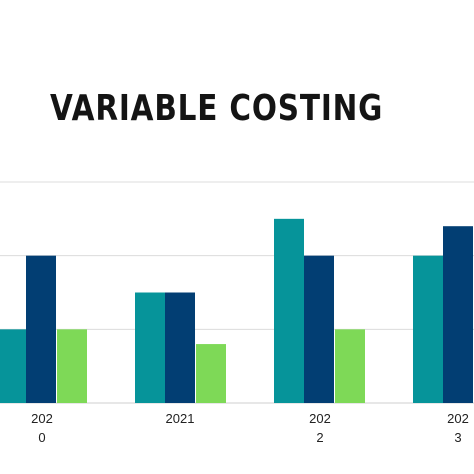  I want to click on bar-series3-cat2, so click(211, 373).